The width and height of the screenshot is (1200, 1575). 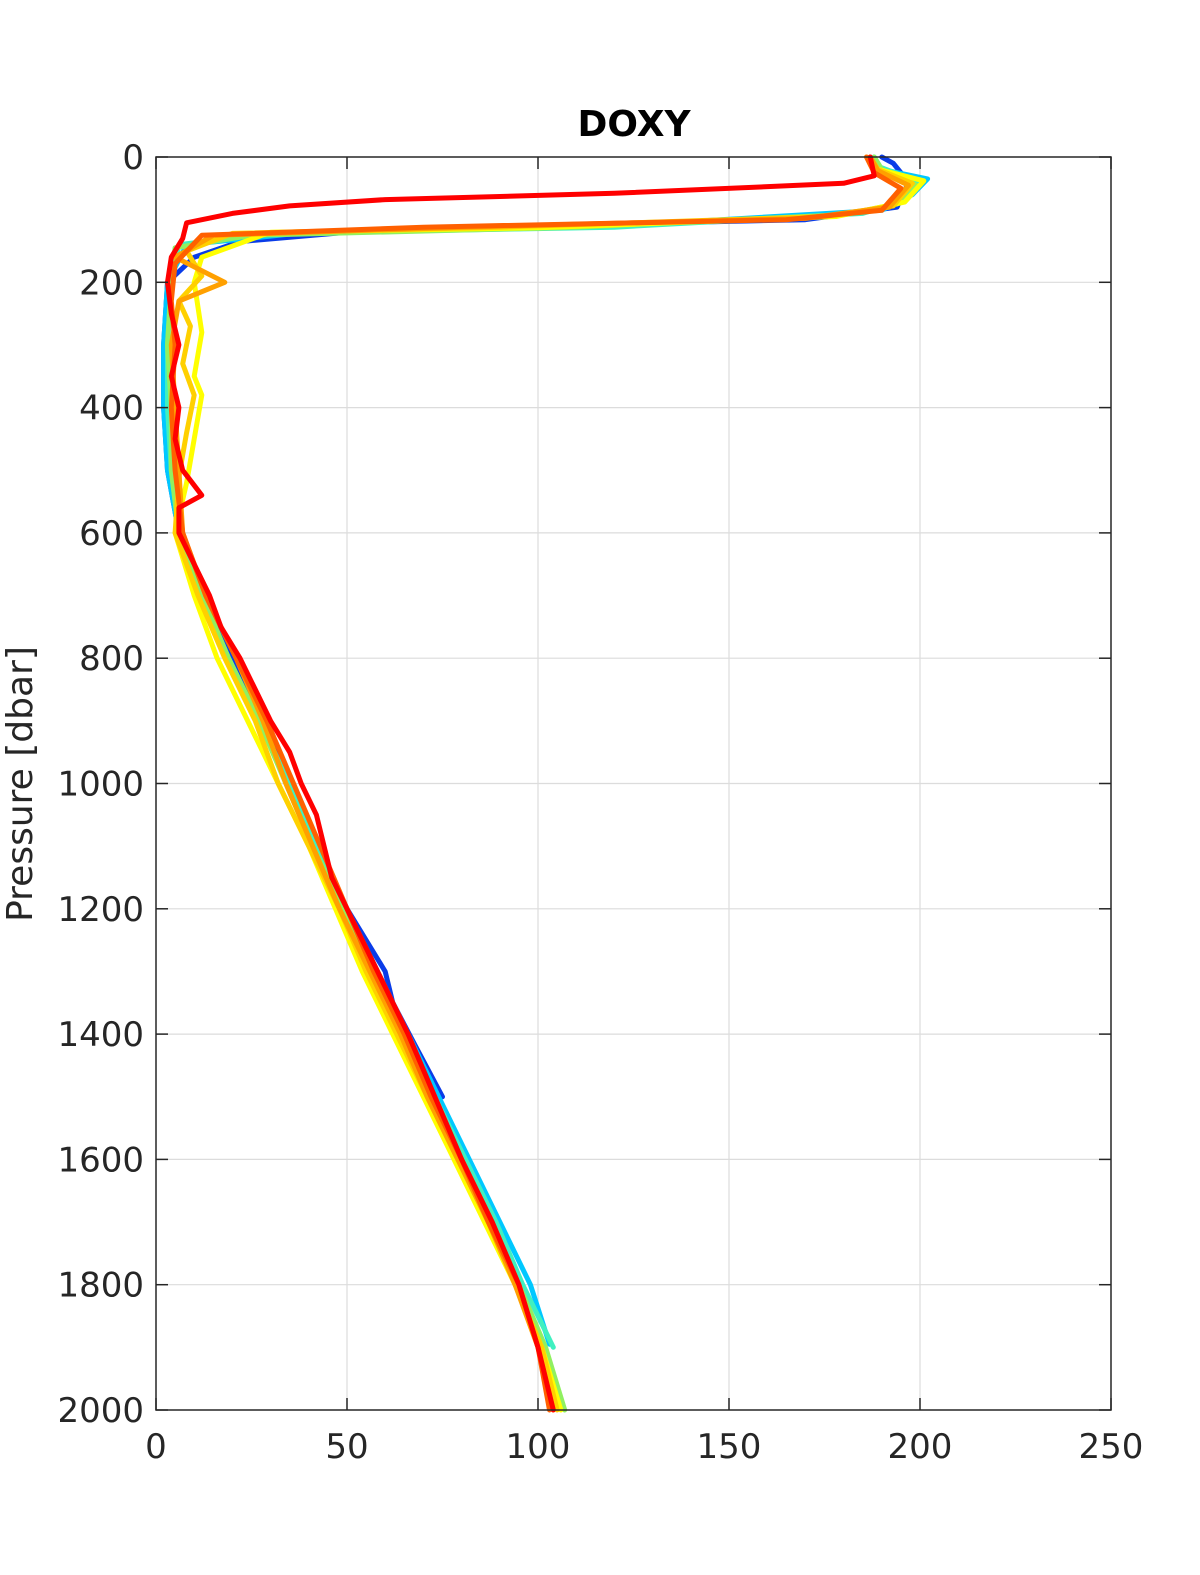 What do you see at coordinates (920, 1447) in the screenshot?
I see `x-tick-label: 200` at bounding box center [920, 1447].